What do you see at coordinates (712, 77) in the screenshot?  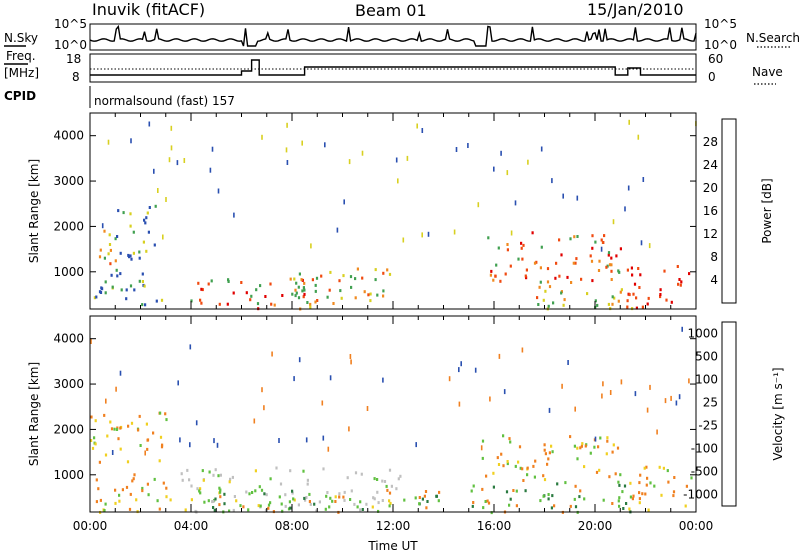 I see `nave-tick-bottom: 0` at bounding box center [712, 77].